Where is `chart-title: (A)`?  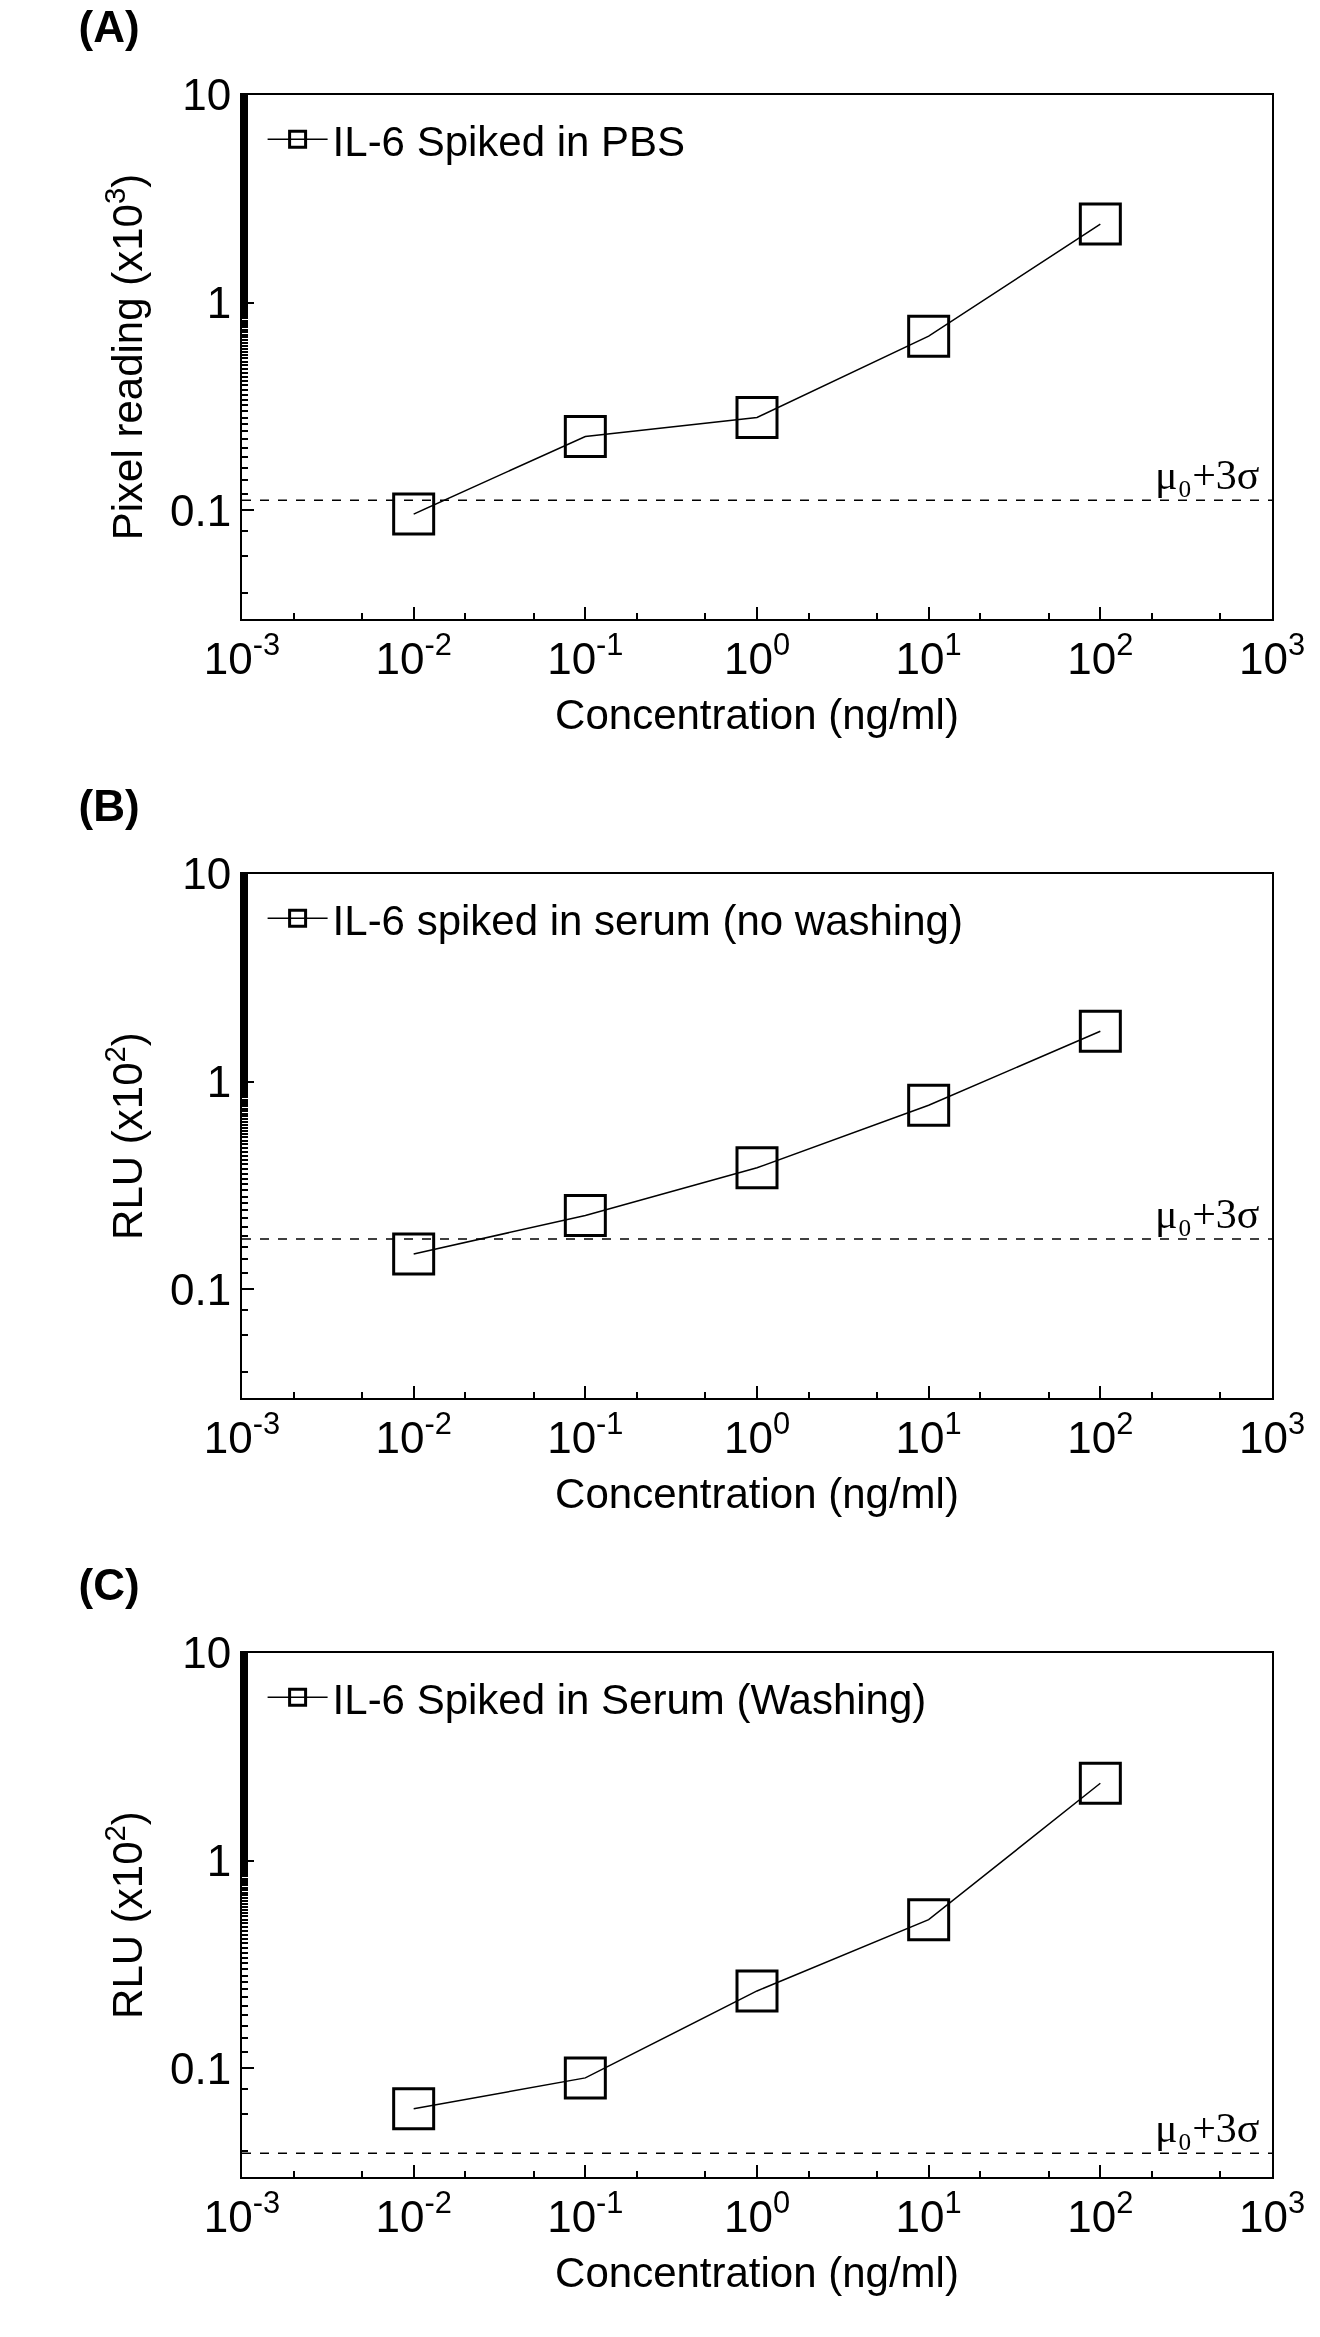 chart-title: (A) is located at coordinates (109, 27).